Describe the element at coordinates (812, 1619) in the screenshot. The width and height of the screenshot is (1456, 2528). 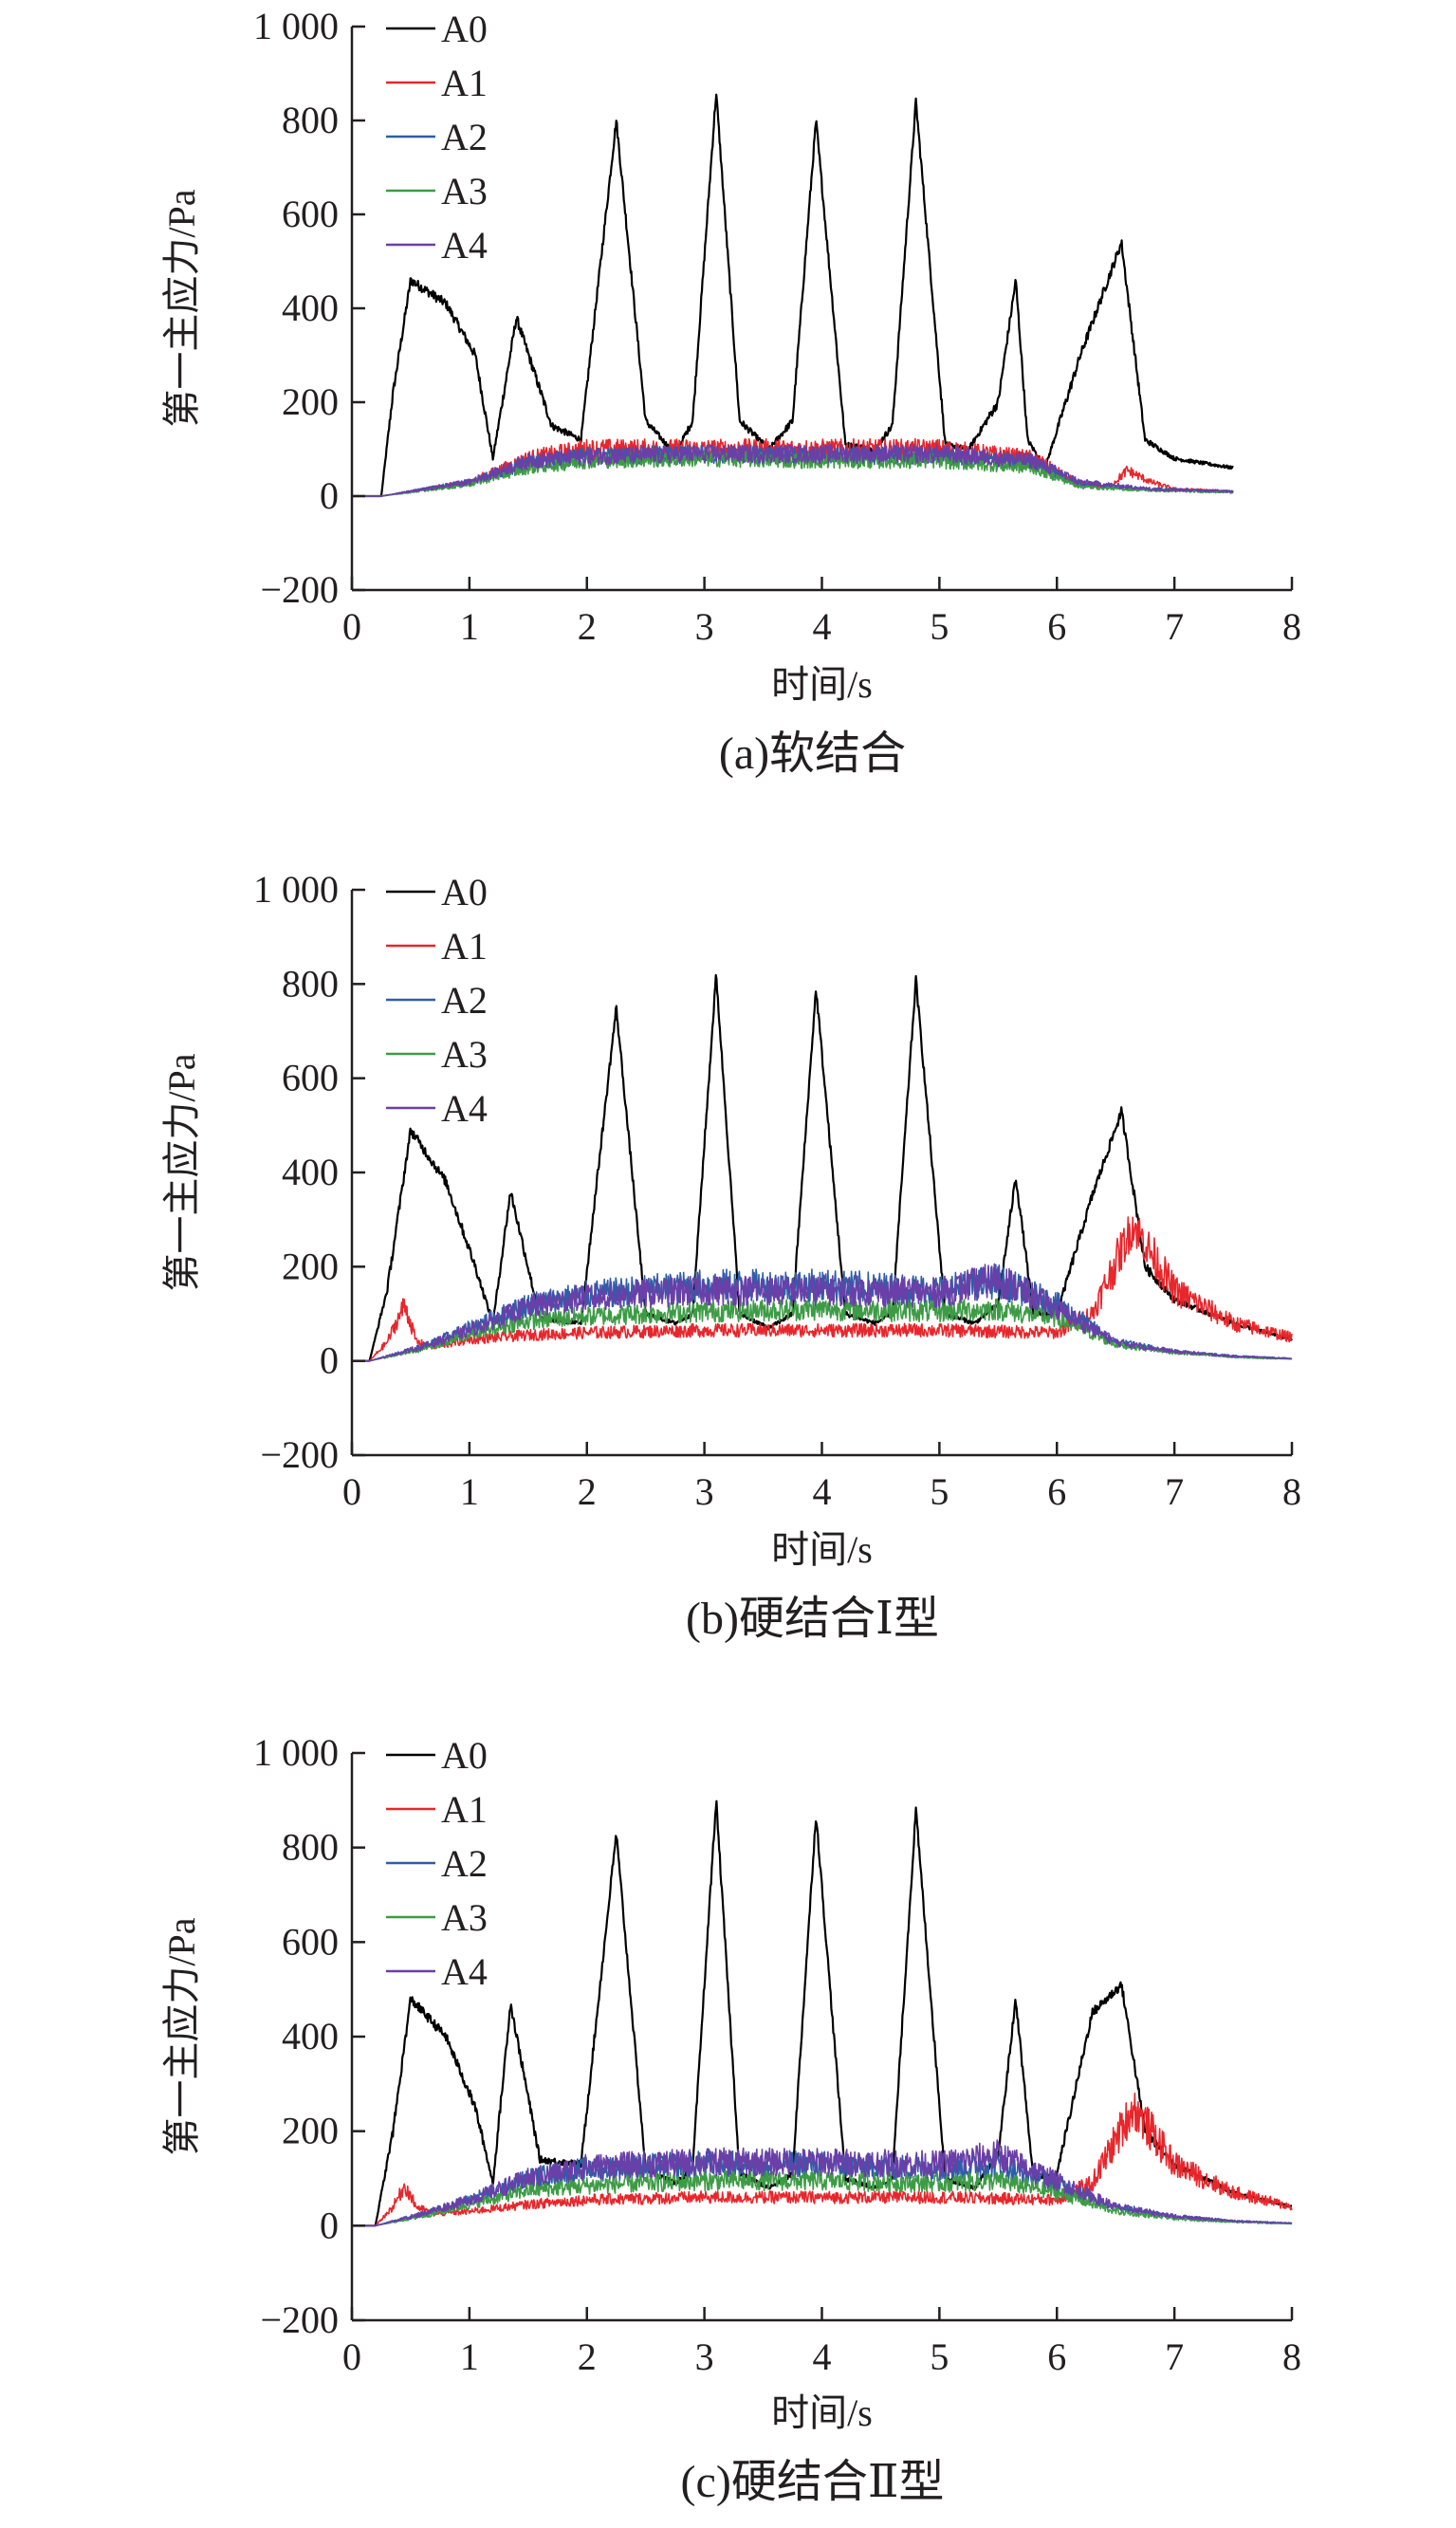
I see `panel-caption: (b)硬结合Ⅰ型` at that location.